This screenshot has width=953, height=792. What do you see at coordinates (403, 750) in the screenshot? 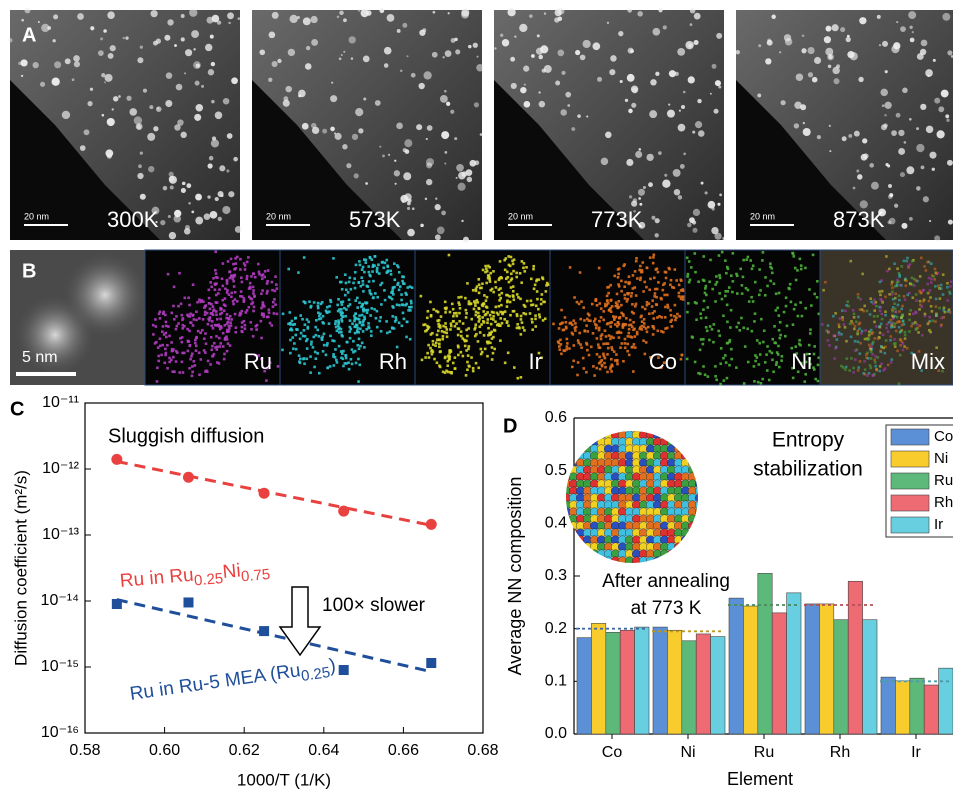
I see `x-tick-label: 0.66` at bounding box center [403, 750].